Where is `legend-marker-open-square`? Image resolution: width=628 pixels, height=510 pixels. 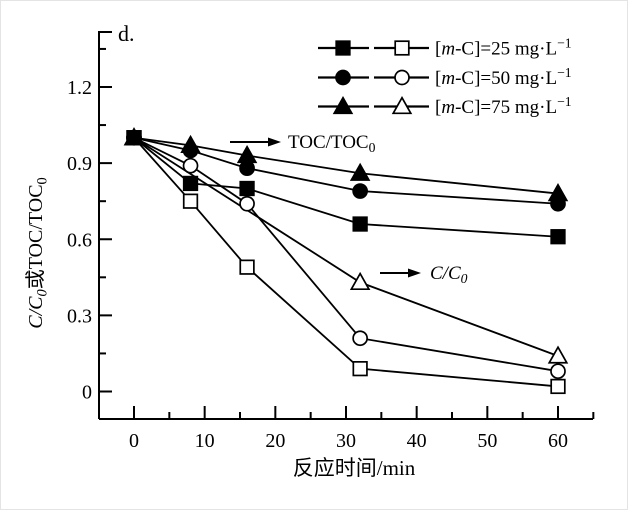 legend-marker-open-square is located at coordinates (402, 48).